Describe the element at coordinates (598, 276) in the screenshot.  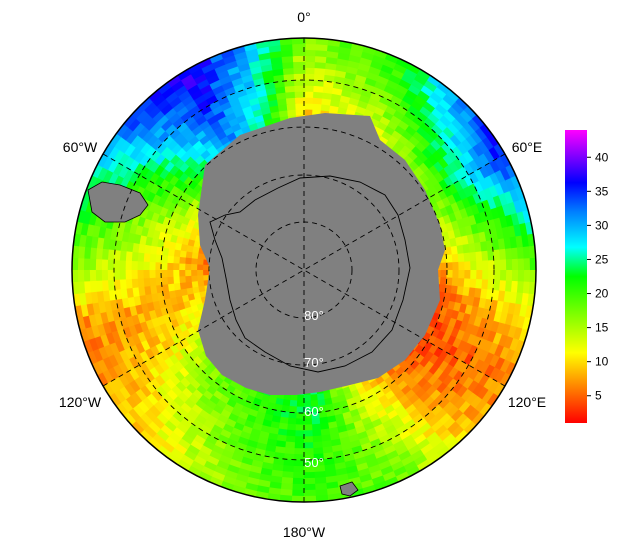
I see `colorbar-ticks: 5 10 15 20 25 30 35 40` at that location.